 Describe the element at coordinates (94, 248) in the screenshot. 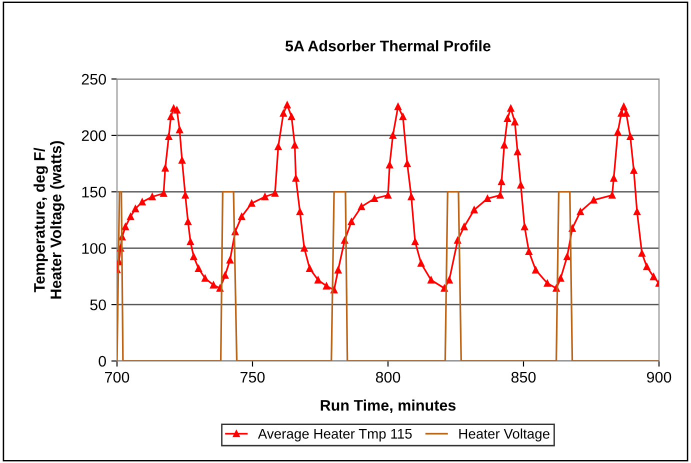

I see `y-tick-label: 100` at that location.